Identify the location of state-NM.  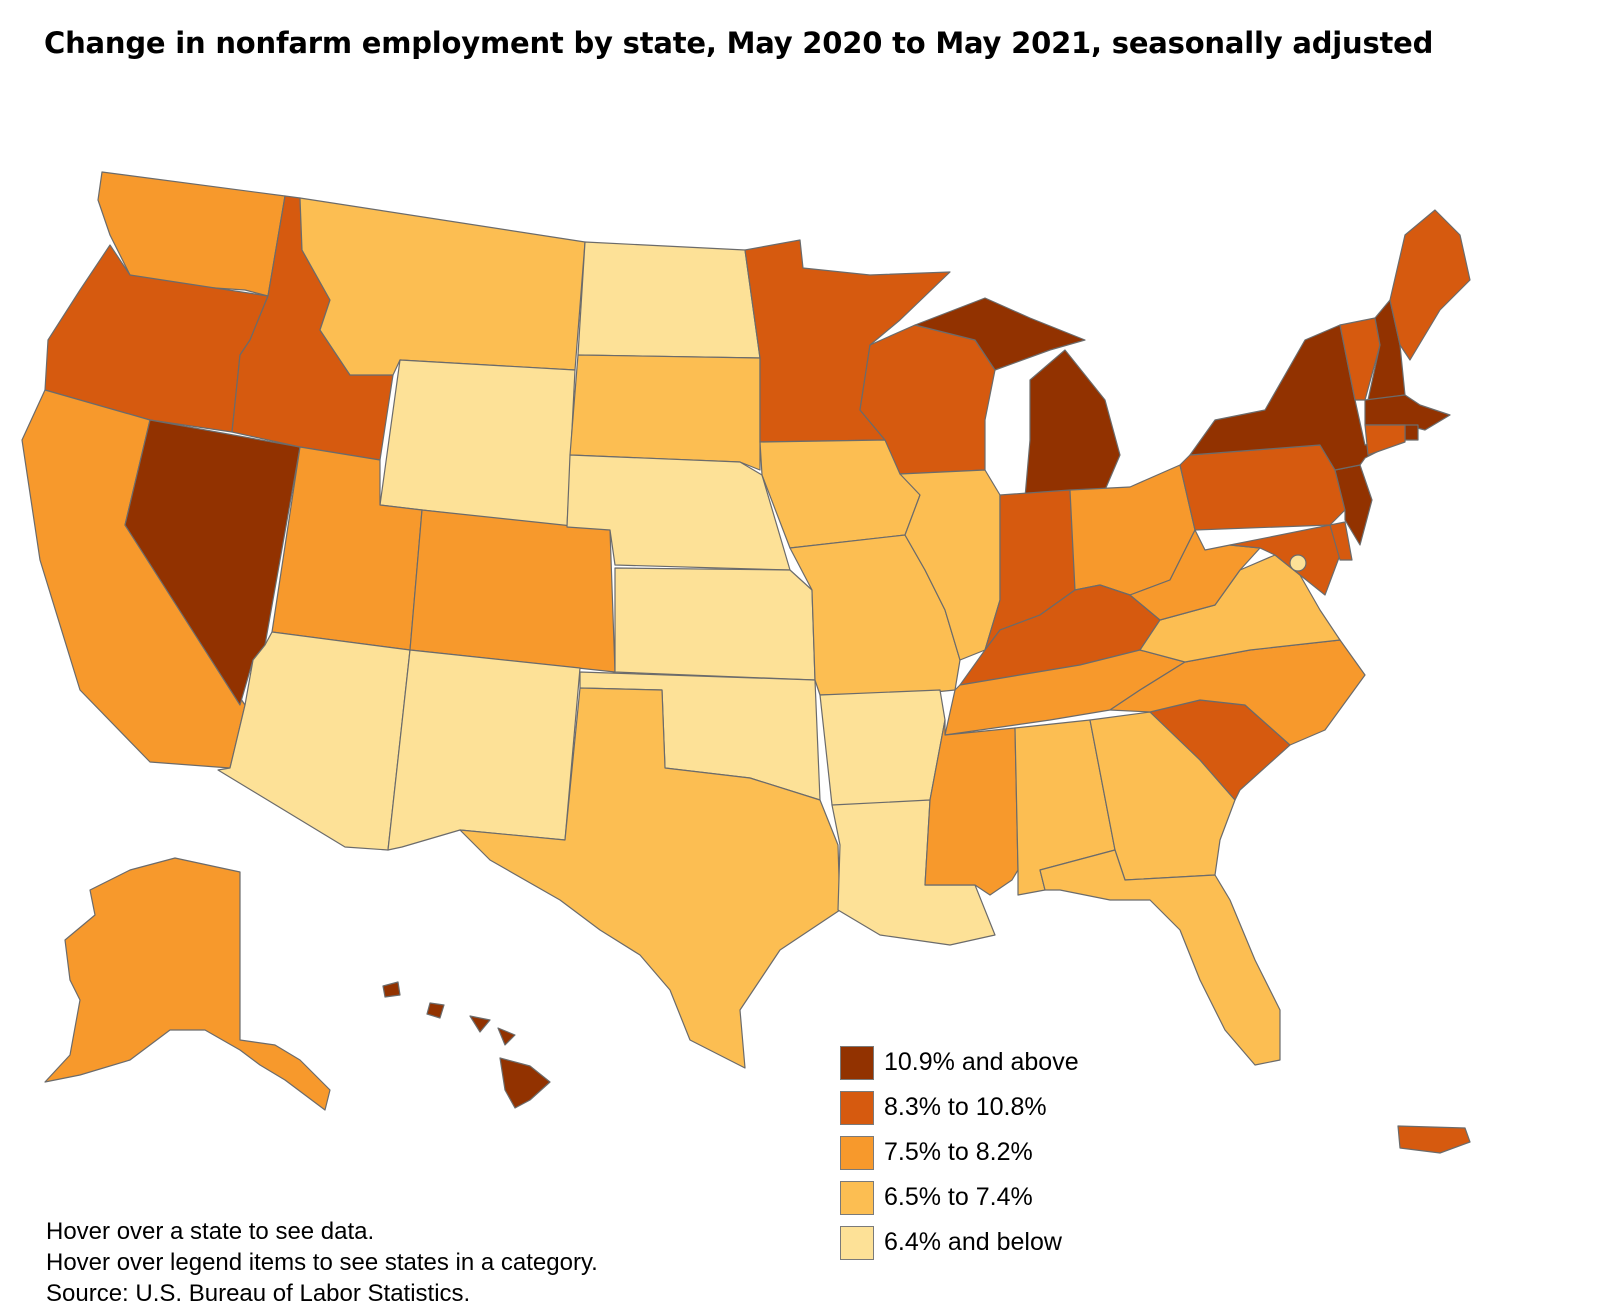
(484, 750).